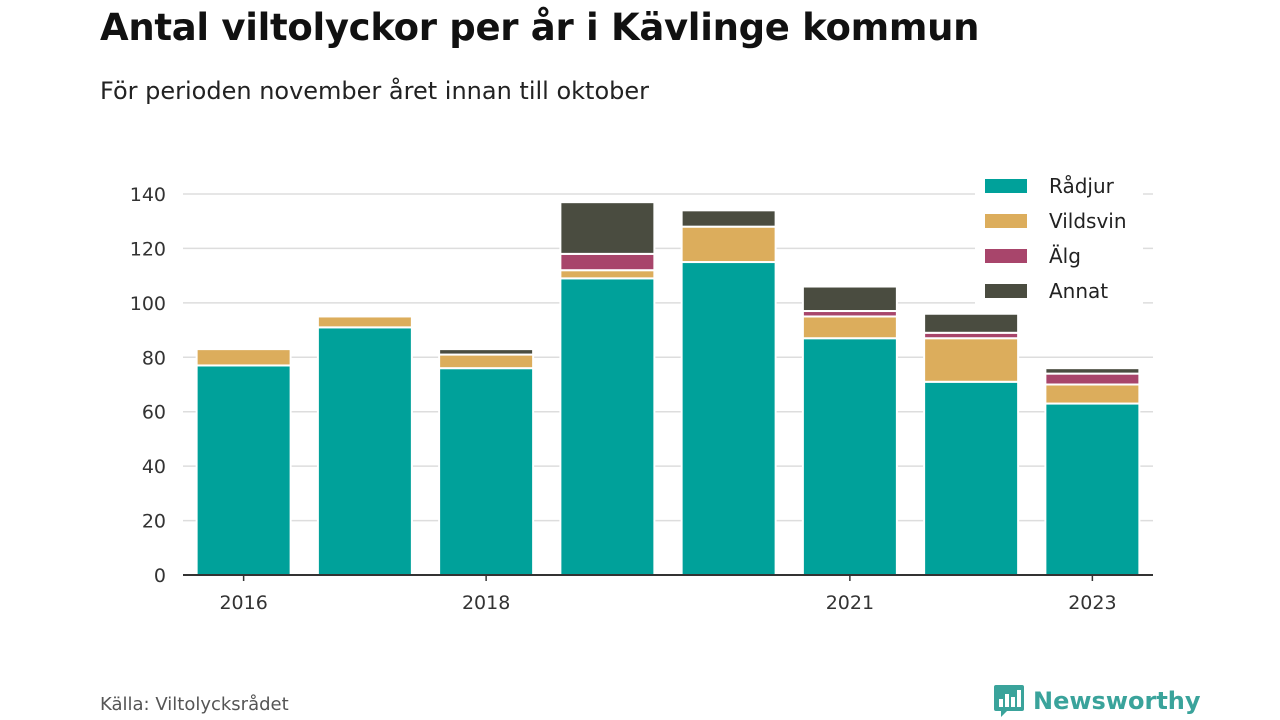 This screenshot has height=720, width=1280. Describe the element at coordinates (1009, 701) in the screenshot. I see `newsworthy-logo-icon` at that location.